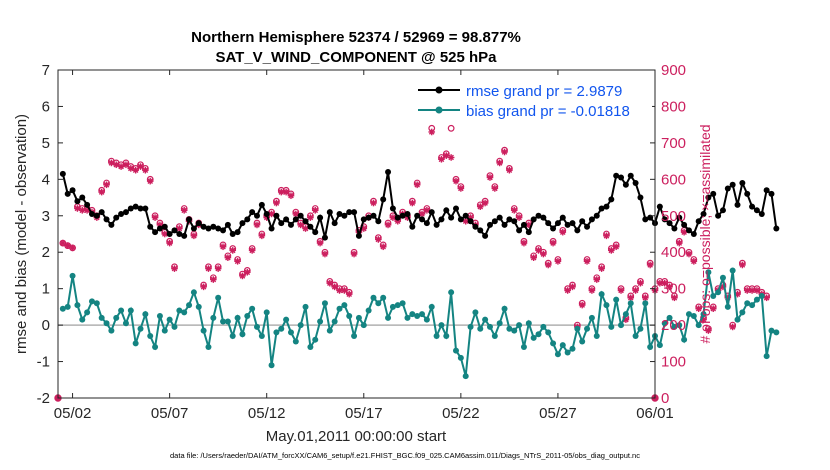 The height and width of the screenshot is (470, 830). Describe the element at coordinates (544, 91) in the screenshot. I see `legend-label-rmse: rmse grand pr = 2.9879` at that location.